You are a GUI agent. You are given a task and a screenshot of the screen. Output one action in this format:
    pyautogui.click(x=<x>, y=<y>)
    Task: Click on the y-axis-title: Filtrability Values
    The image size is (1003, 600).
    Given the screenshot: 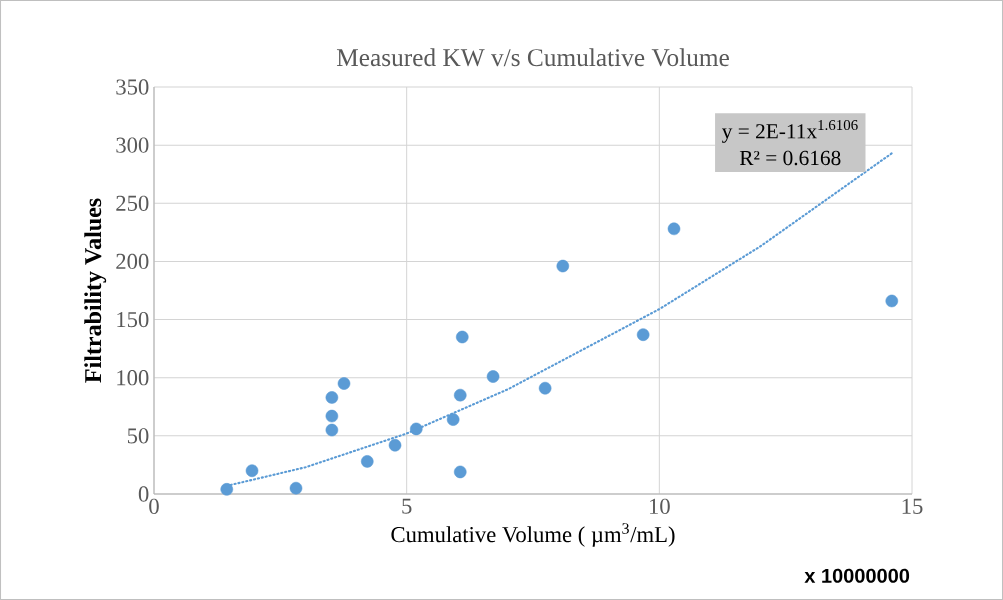 What is the action you would take?
    pyautogui.click(x=95, y=290)
    